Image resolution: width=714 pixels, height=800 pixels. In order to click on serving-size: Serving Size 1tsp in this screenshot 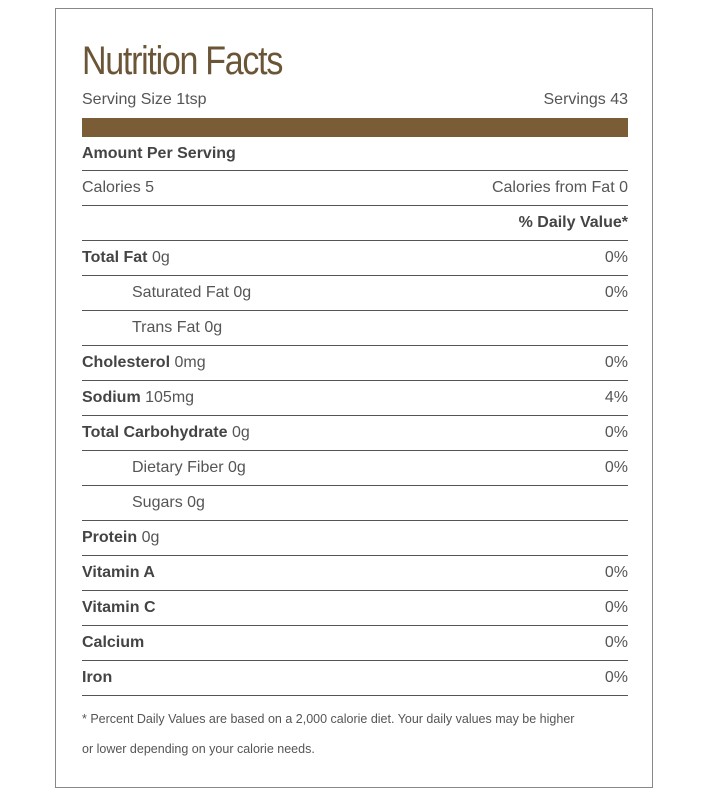, I will do `click(144, 99)`.